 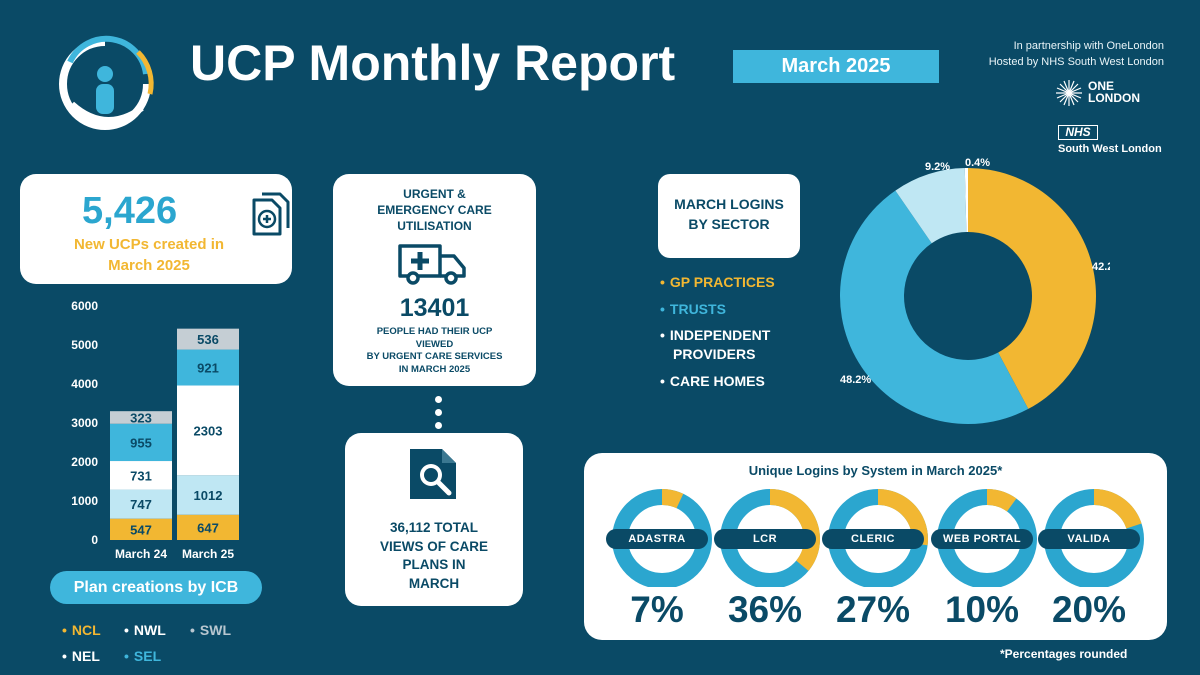 What do you see at coordinates (1069, 93) in the screenshot?
I see `starburst-icon` at bounding box center [1069, 93].